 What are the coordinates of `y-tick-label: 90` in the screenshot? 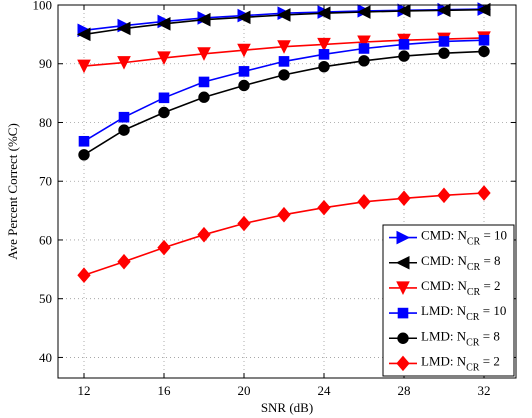 It's located at (45, 63).